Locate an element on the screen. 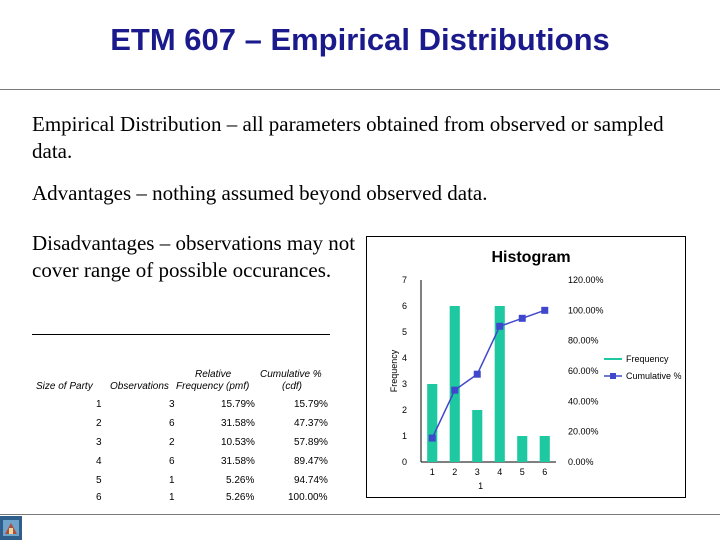 The width and height of the screenshot is (720, 540). footer-divider is located at coordinates (360, 514).